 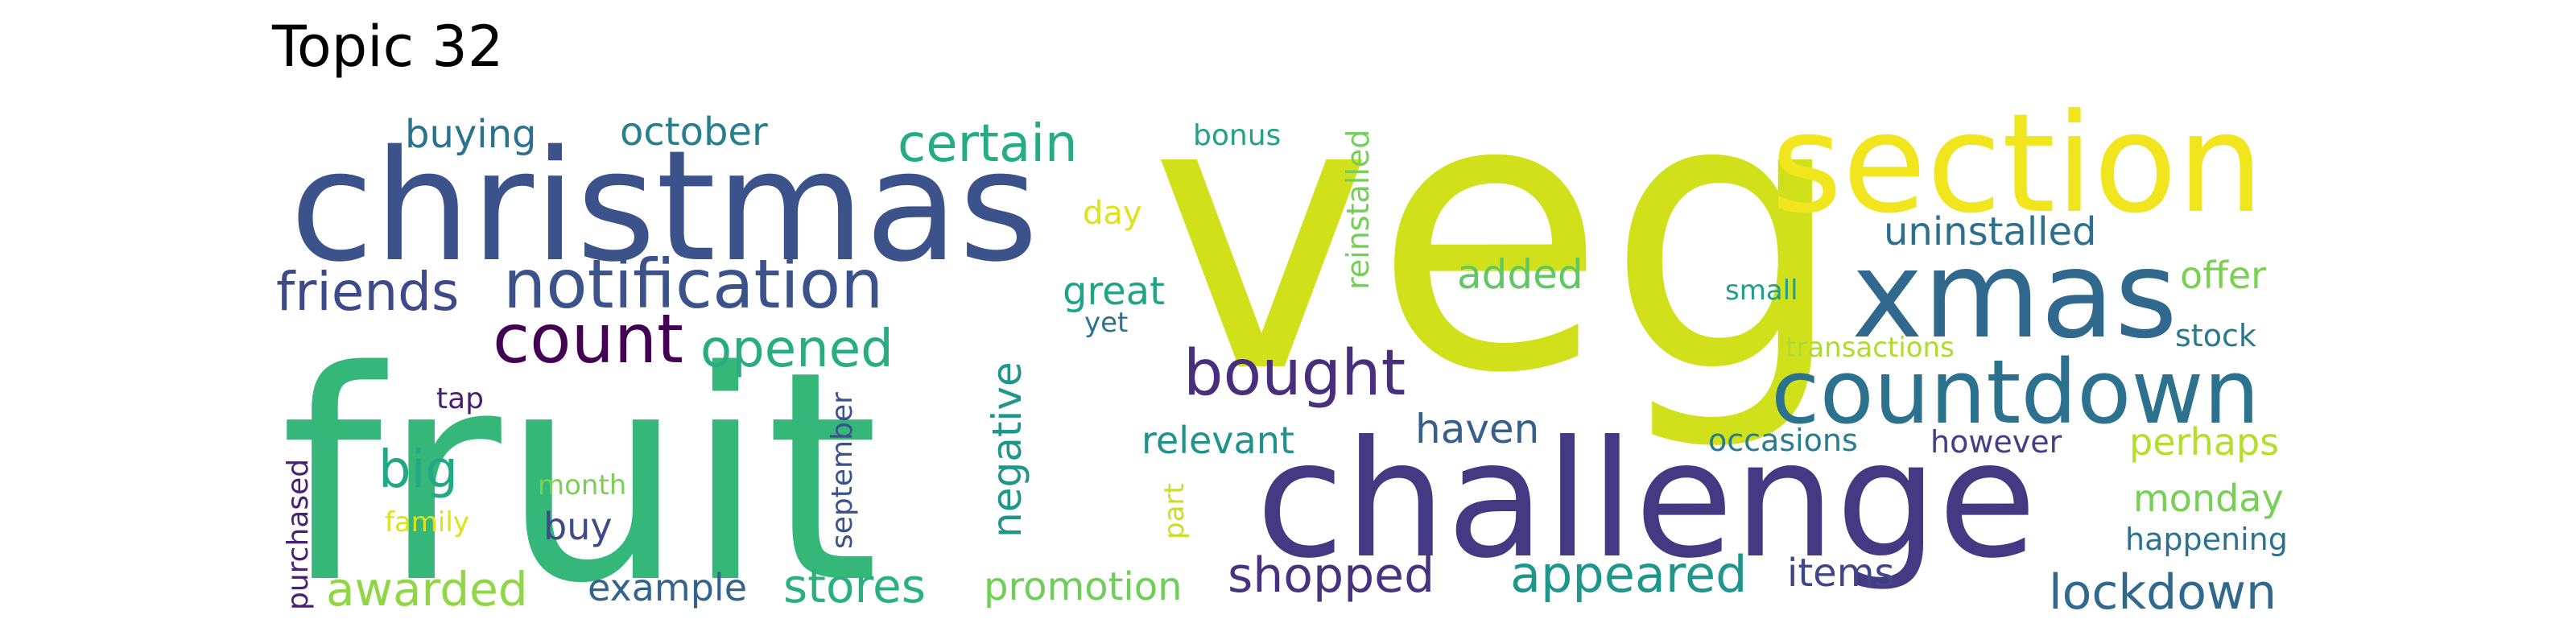 What do you see at coordinates (1996, 442) in the screenshot?
I see `word-however: however` at bounding box center [1996, 442].